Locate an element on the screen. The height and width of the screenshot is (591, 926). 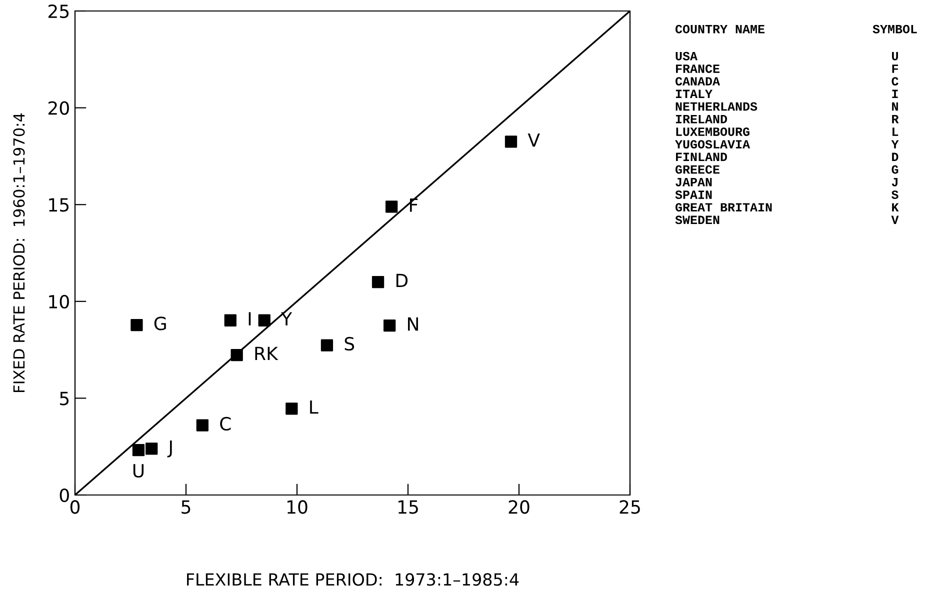
x-tick-label: 20 is located at coordinates (519, 507).